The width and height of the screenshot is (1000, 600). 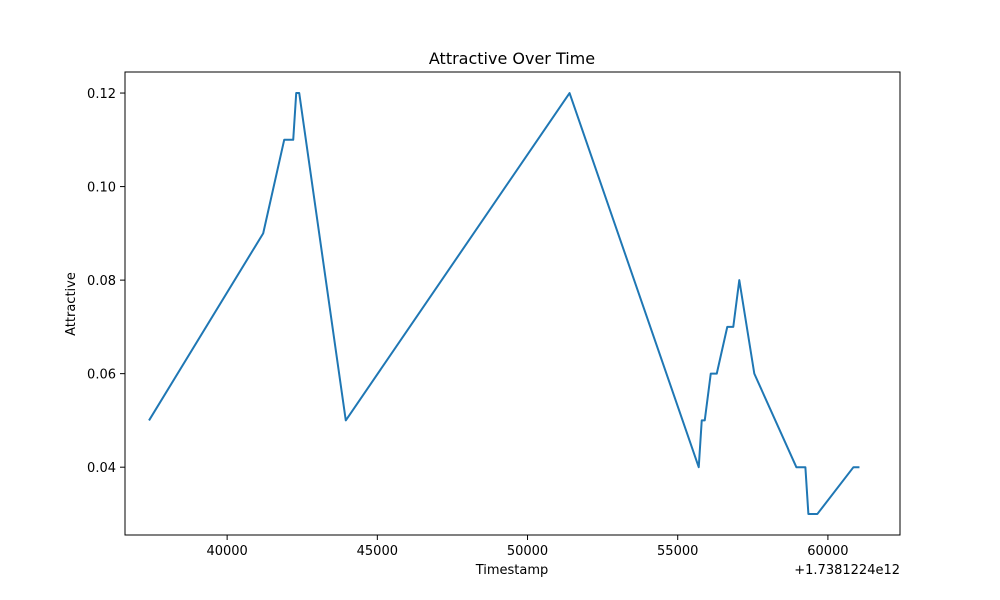 I want to click on y-tick-label: 0.08, so click(x=101, y=281).